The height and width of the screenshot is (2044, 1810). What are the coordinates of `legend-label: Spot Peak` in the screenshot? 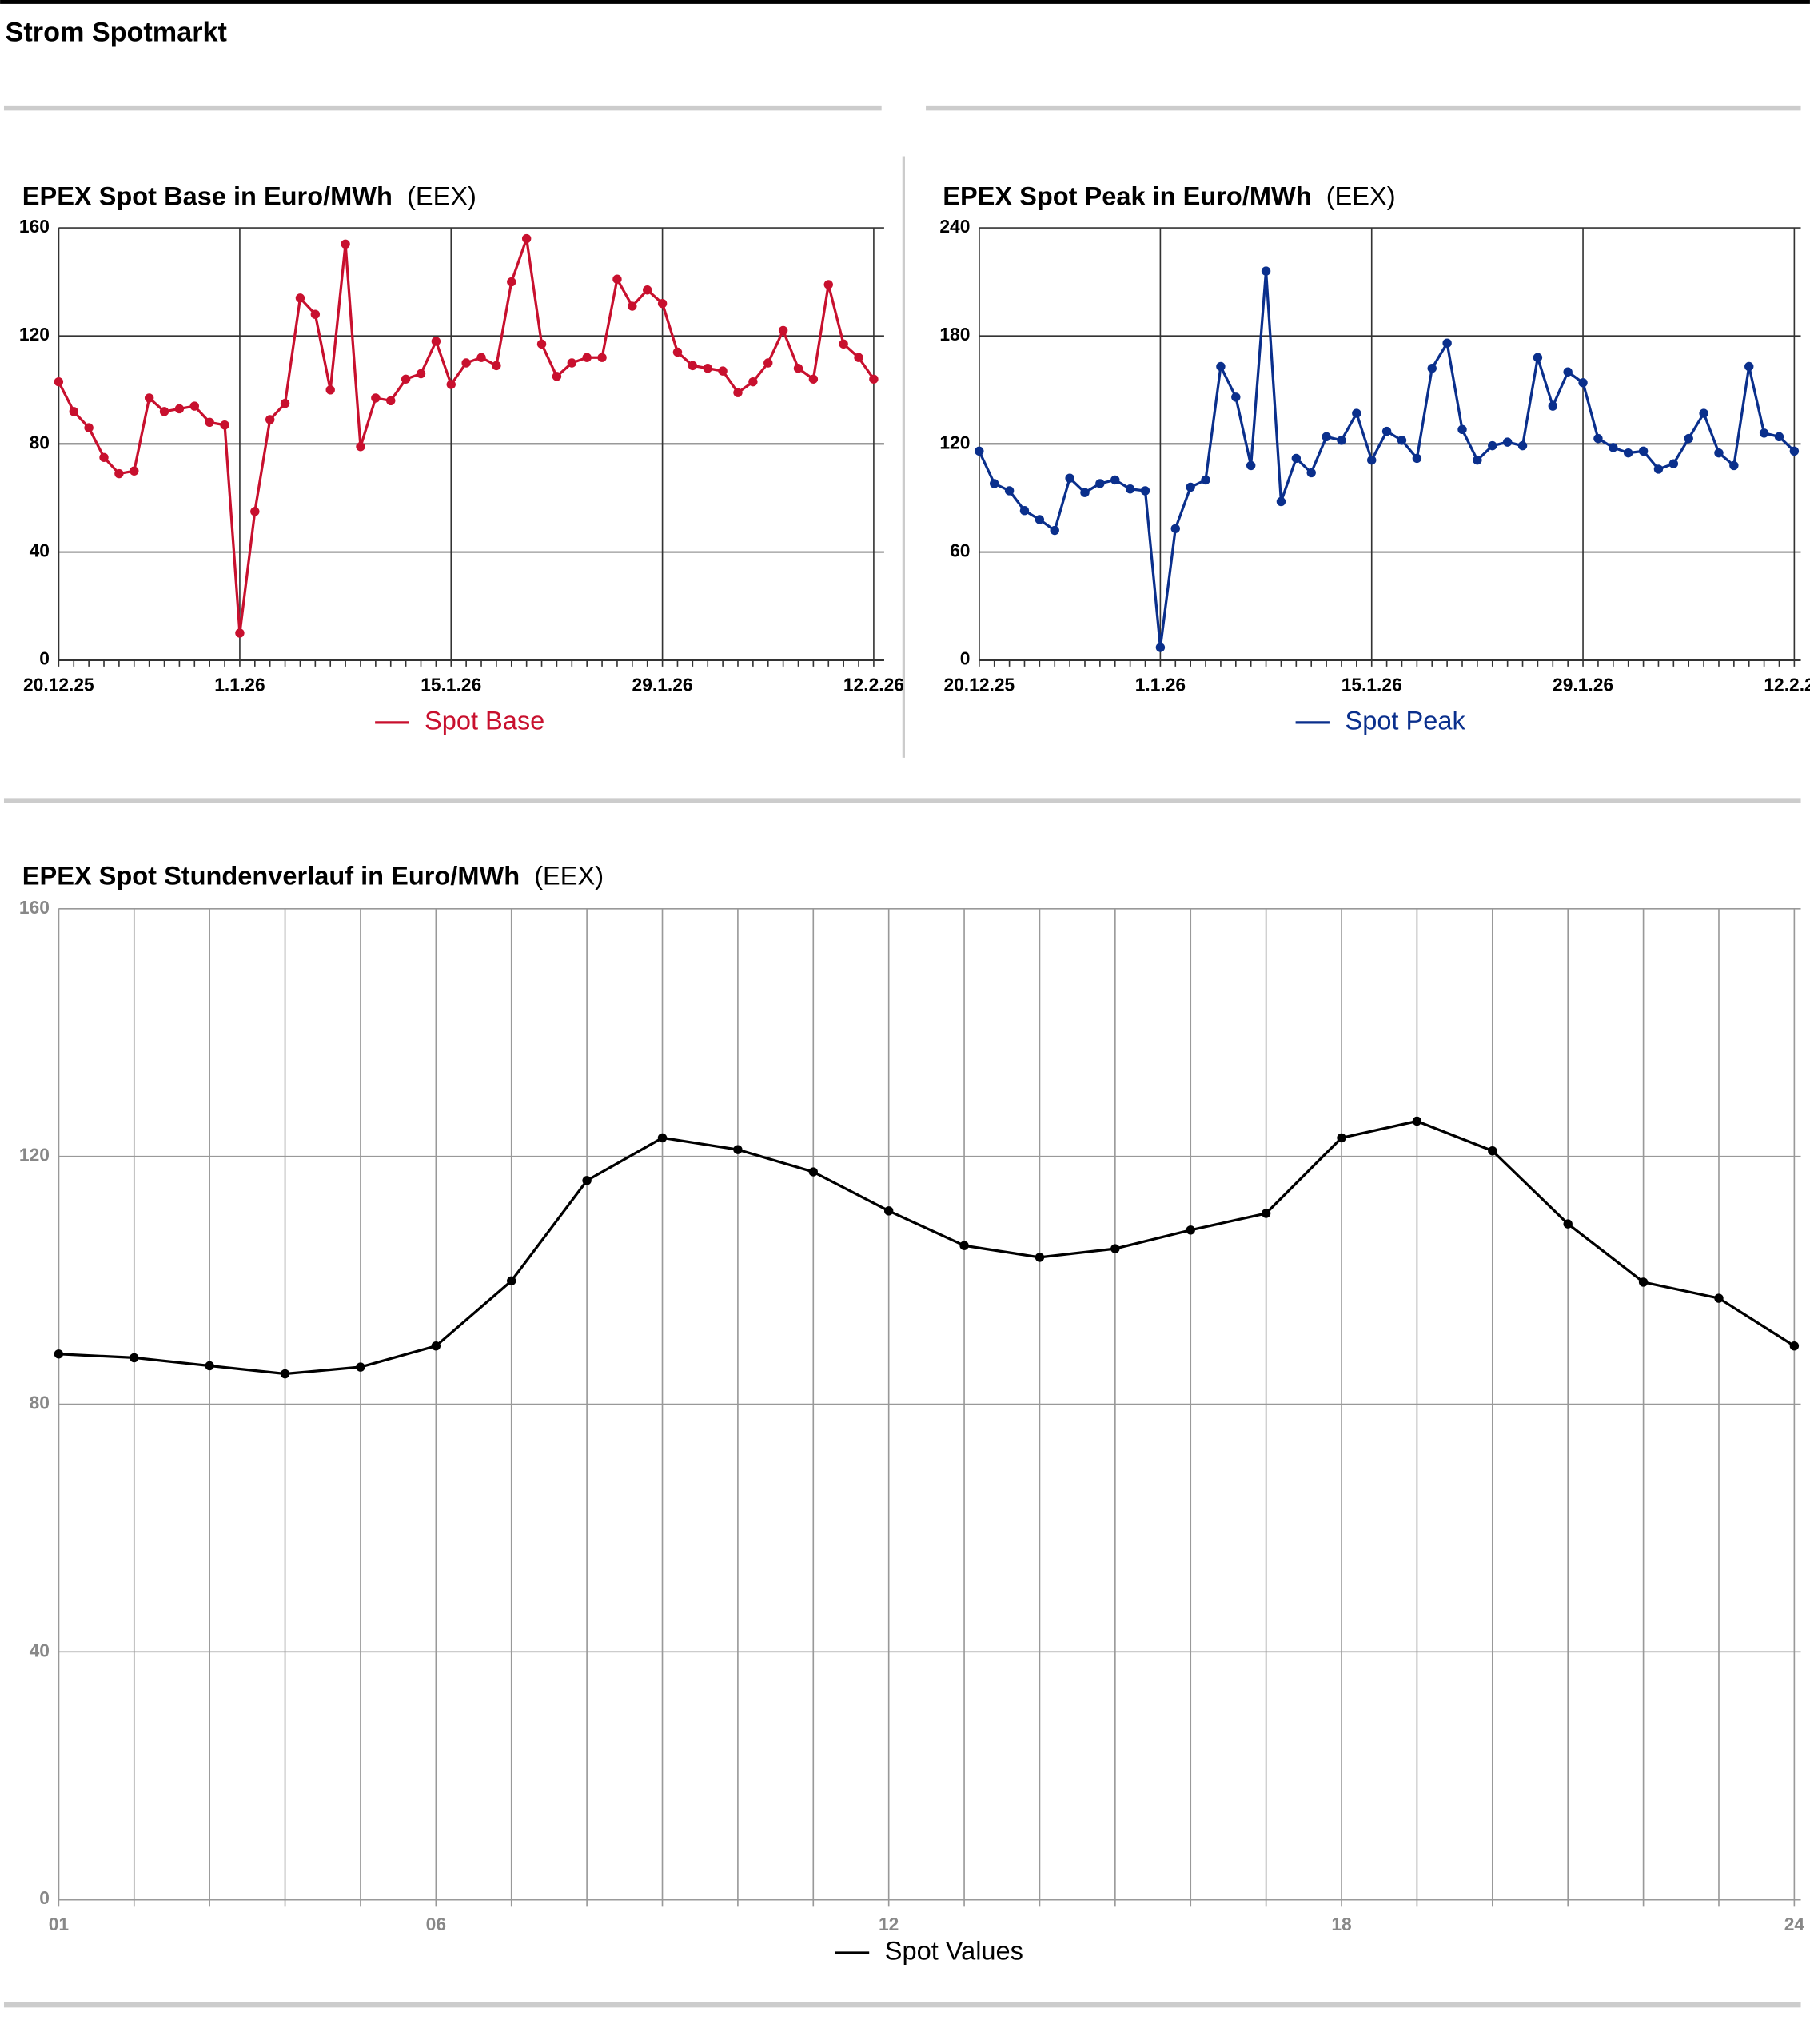 It's located at (1405, 721).